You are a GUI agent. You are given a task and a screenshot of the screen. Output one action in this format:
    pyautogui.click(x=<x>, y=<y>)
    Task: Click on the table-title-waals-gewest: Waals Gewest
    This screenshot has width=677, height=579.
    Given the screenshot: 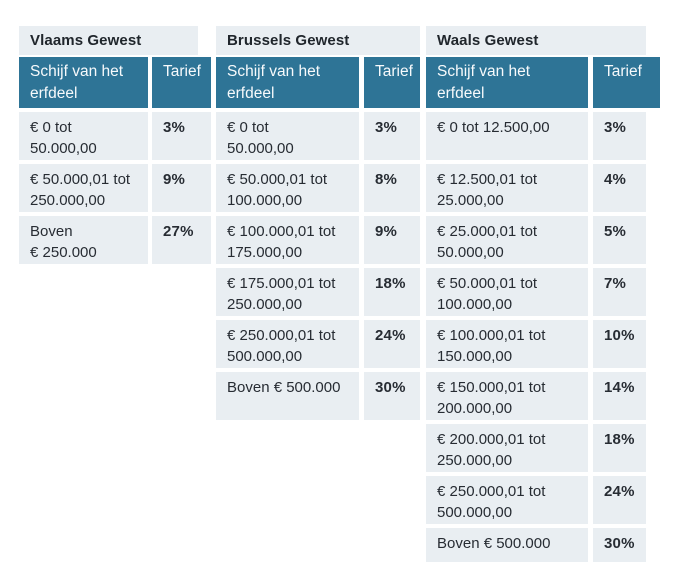 What is the action you would take?
    pyautogui.click(x=536, y=40)
    